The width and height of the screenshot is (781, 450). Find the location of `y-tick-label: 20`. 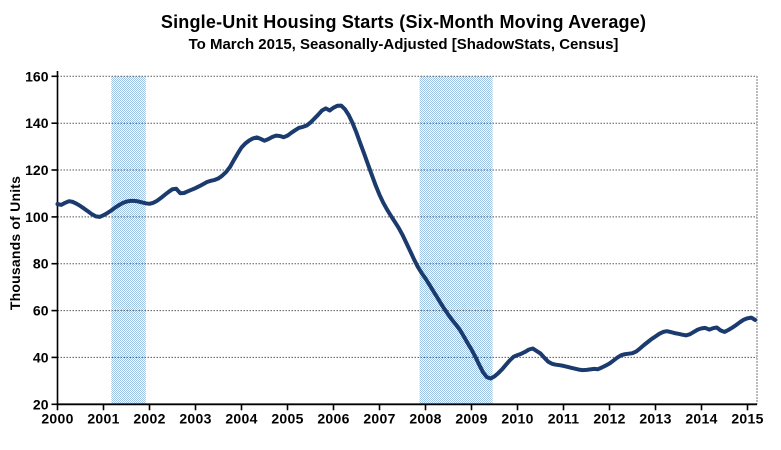

y-tick-label: 20 is located at coordinates (41, 404).